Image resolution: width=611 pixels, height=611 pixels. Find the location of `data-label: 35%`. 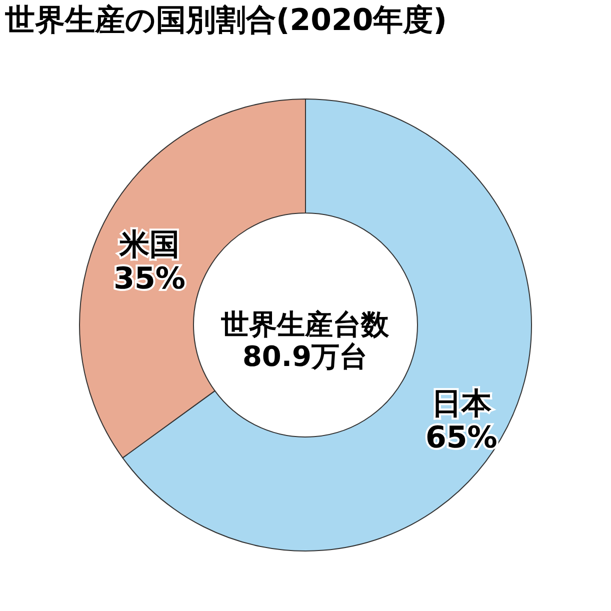

data-label: 35% is located at coordinates (150, 279).